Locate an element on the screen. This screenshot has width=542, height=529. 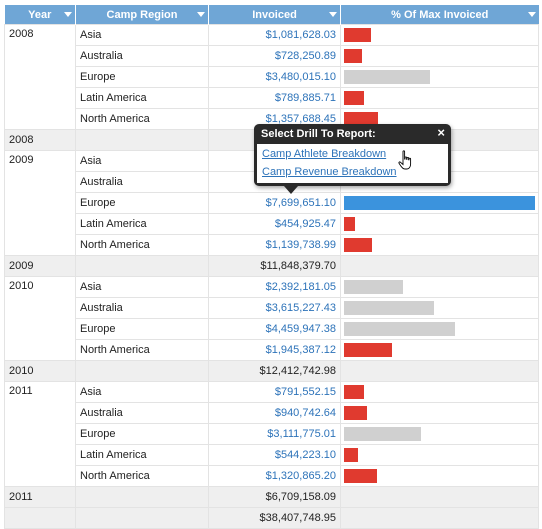
invoiced-cell: $4,459,947.38 is located at coordinates (274, 329).